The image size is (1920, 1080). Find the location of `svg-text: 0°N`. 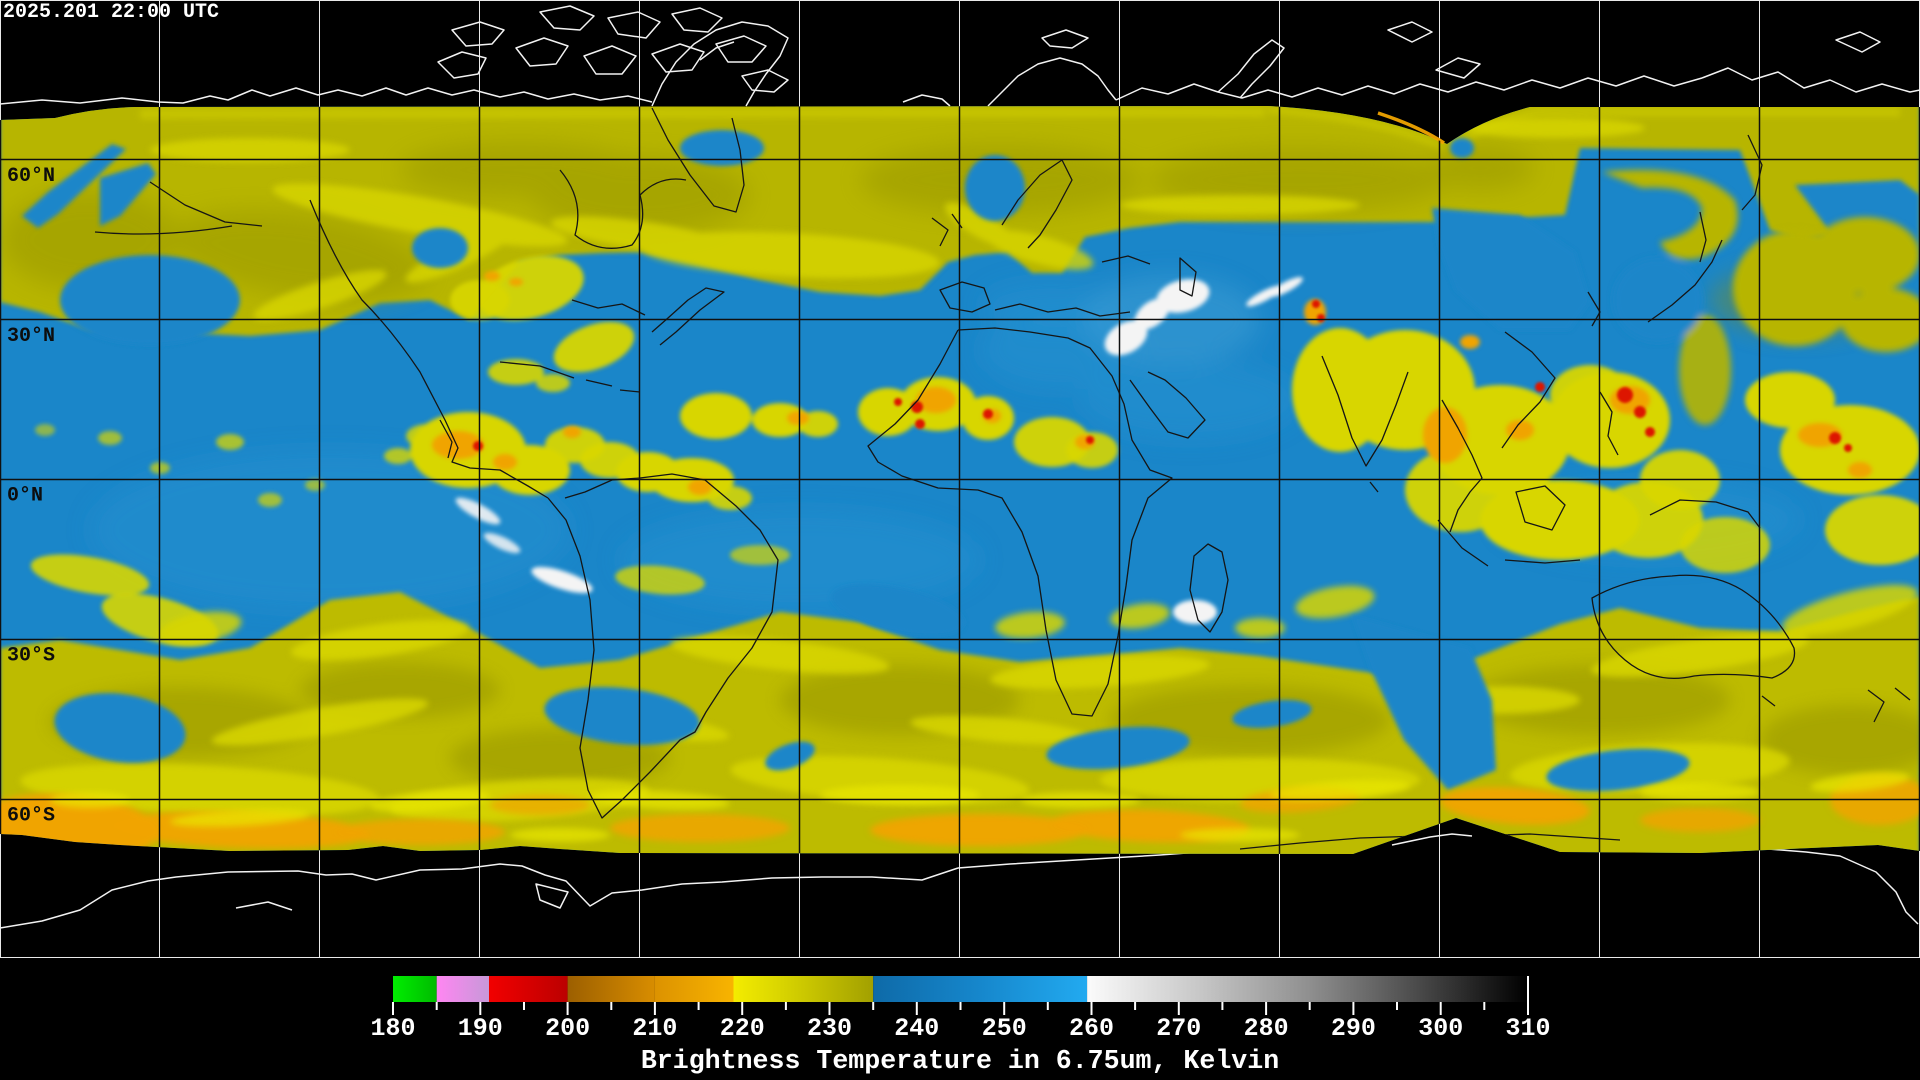

svg-text: 0°N is located at coordinates (25, 496).